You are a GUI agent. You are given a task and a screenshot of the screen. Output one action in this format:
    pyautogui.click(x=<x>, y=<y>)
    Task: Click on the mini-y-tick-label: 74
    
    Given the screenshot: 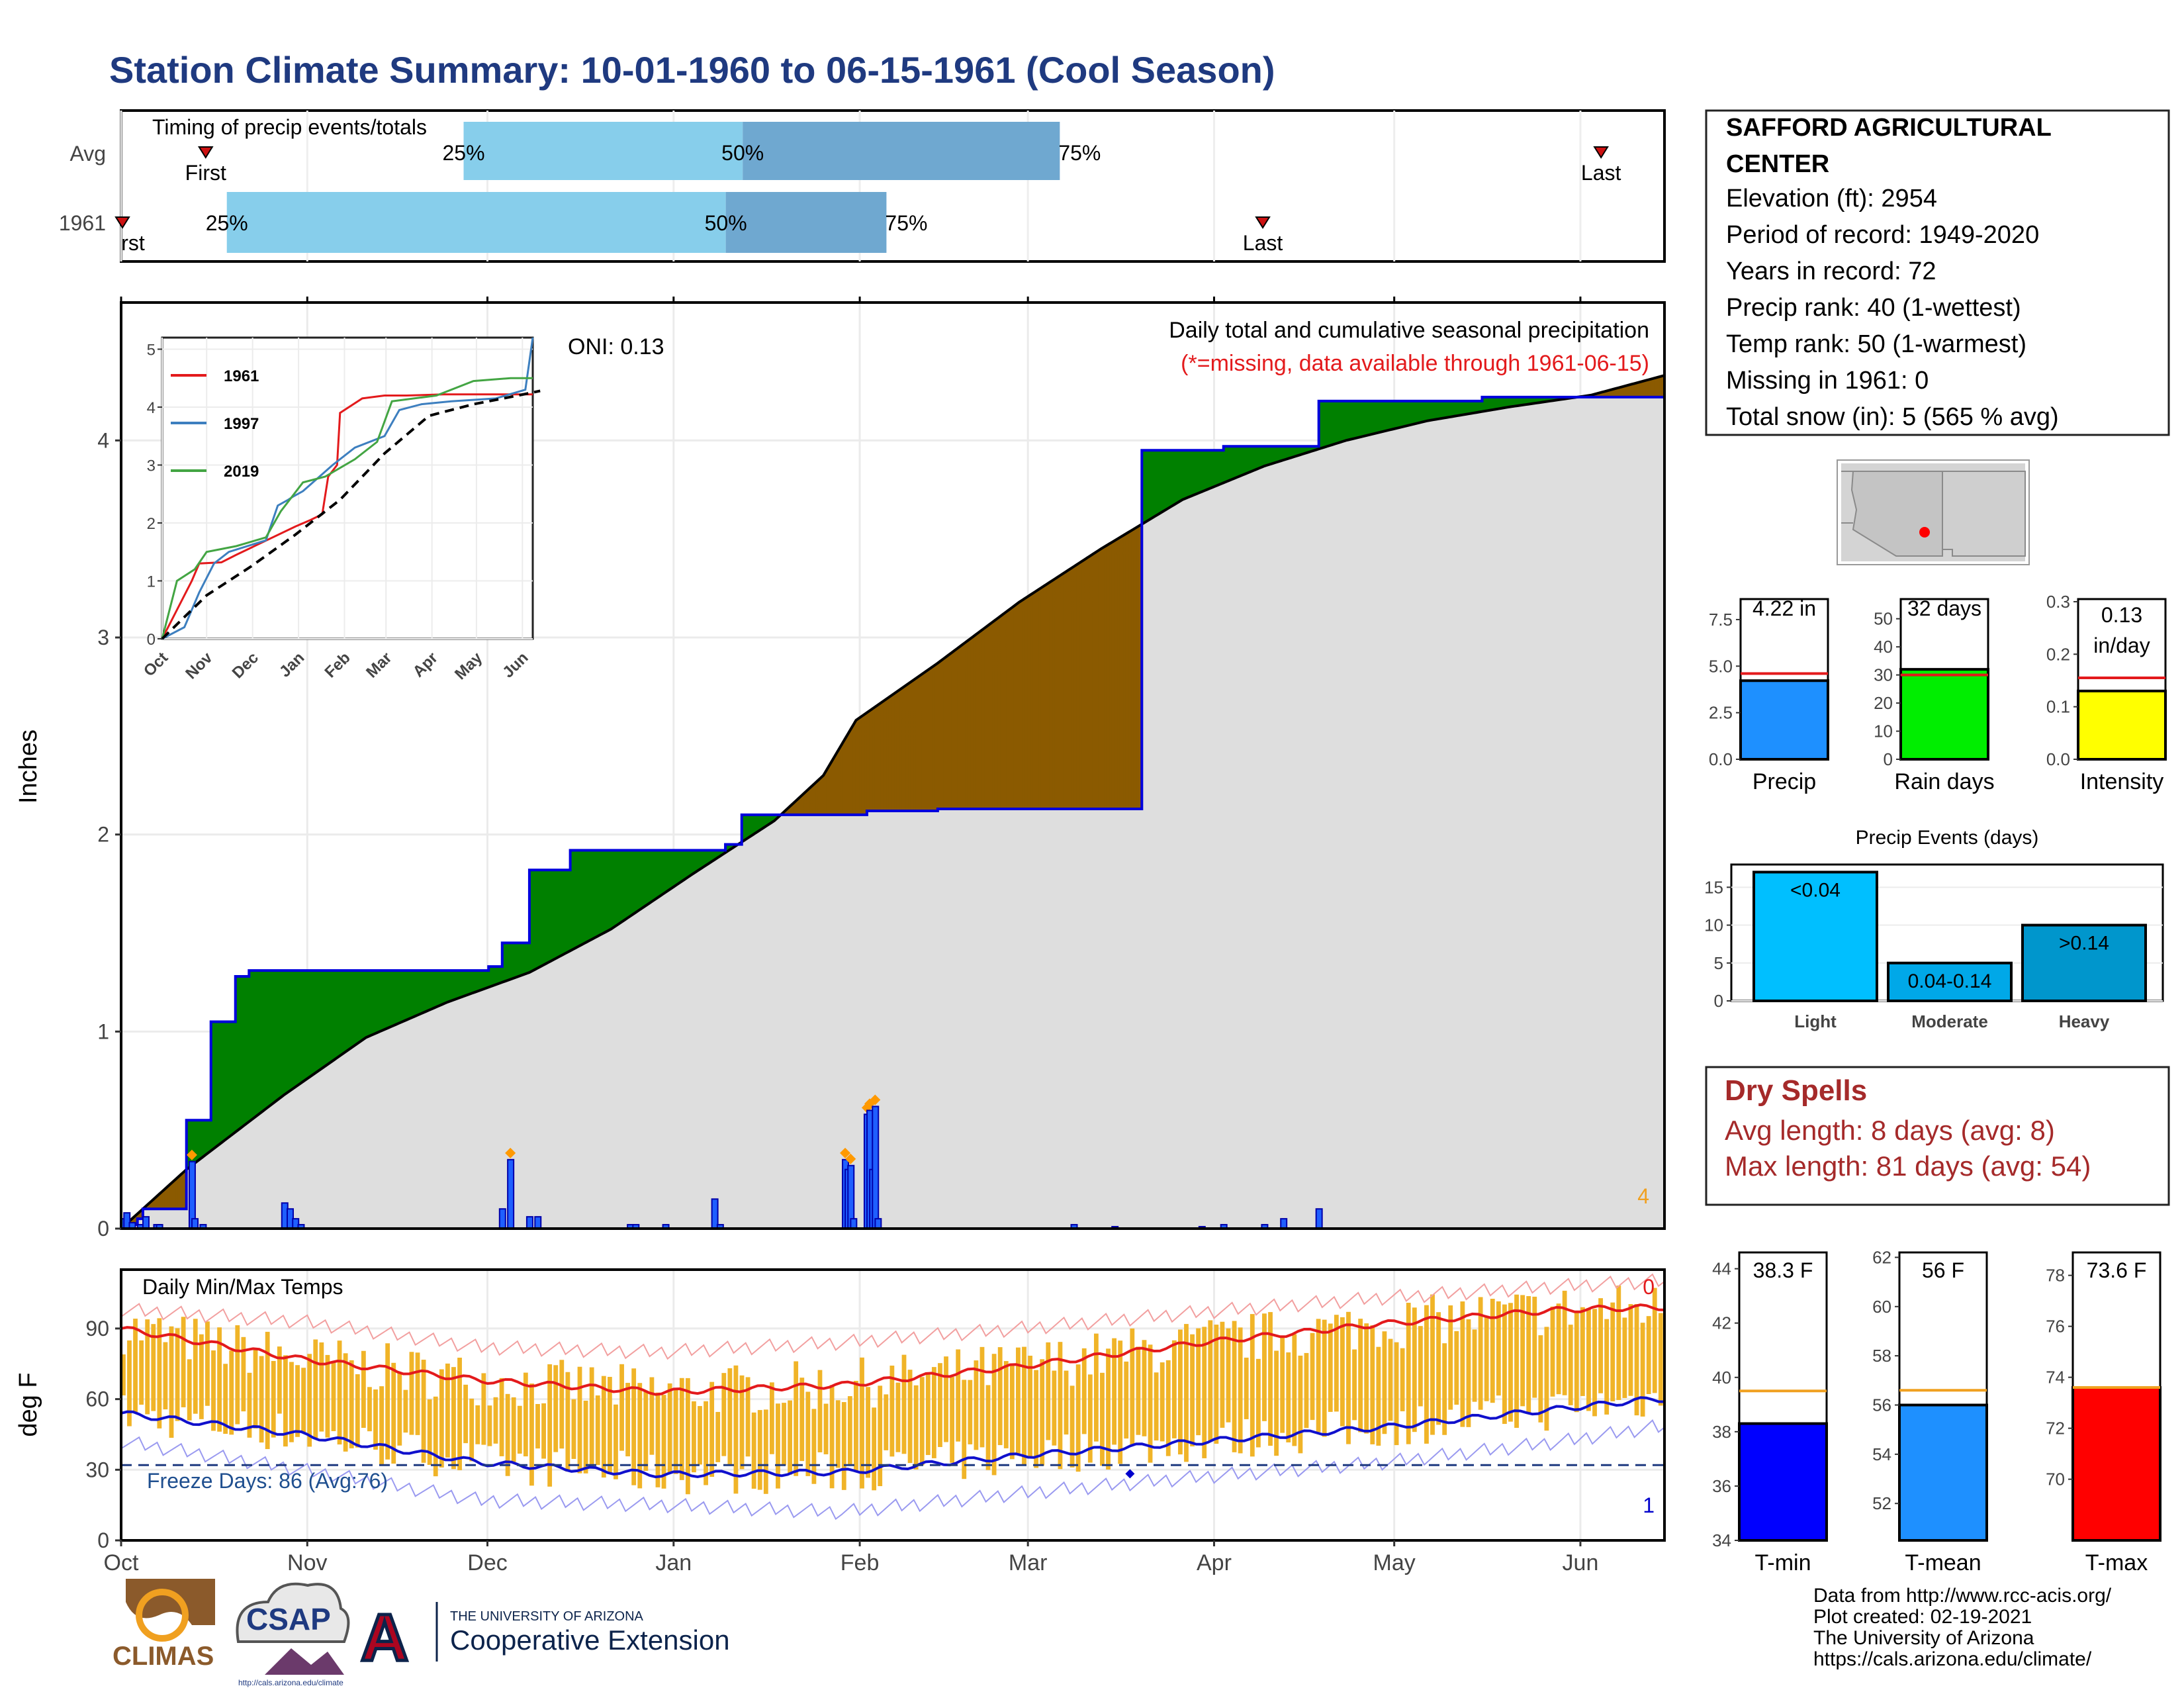 What is the action you would take?
    pyautogui.click(x=2055, y=1377)
    